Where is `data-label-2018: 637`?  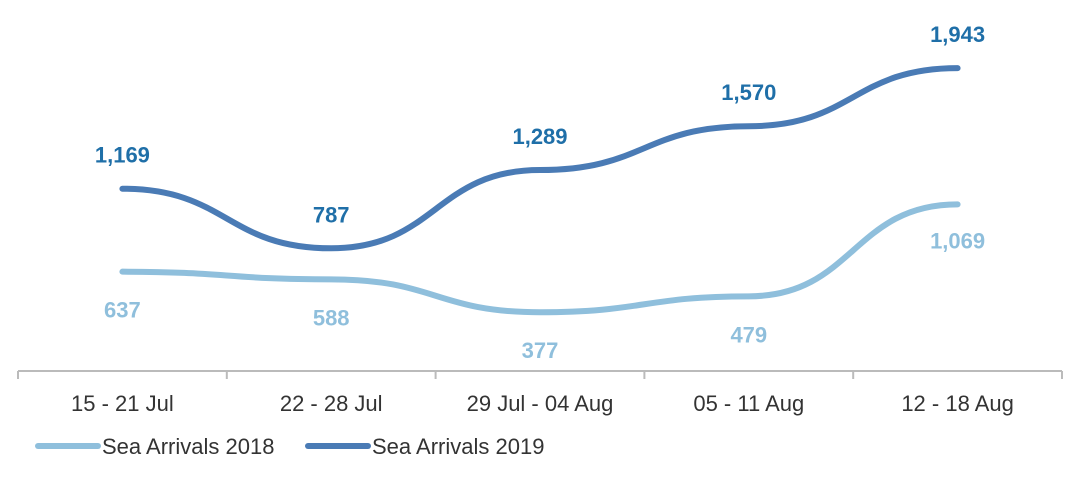 data-label-2018: 637 is located at coordinates (122, 310).